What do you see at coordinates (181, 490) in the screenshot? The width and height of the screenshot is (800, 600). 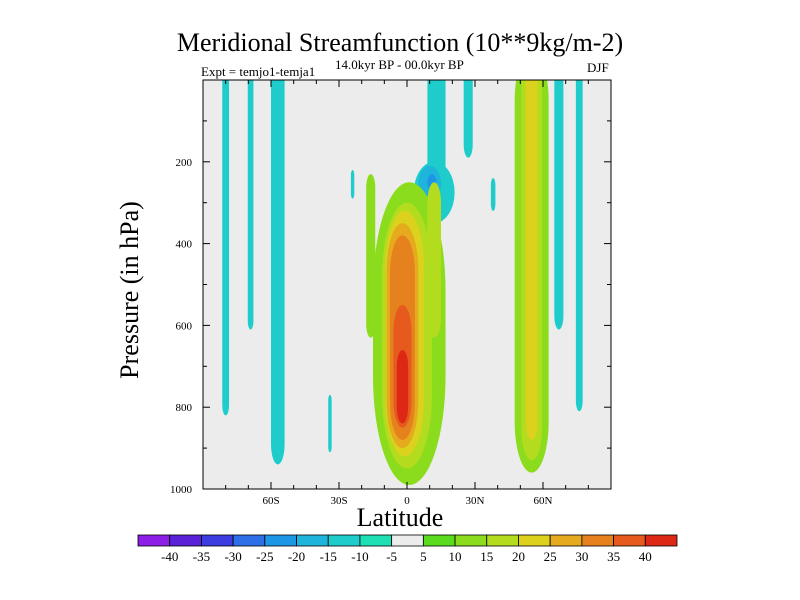 I see `y-tick-label: 1000` at bounding box center [181, 490].